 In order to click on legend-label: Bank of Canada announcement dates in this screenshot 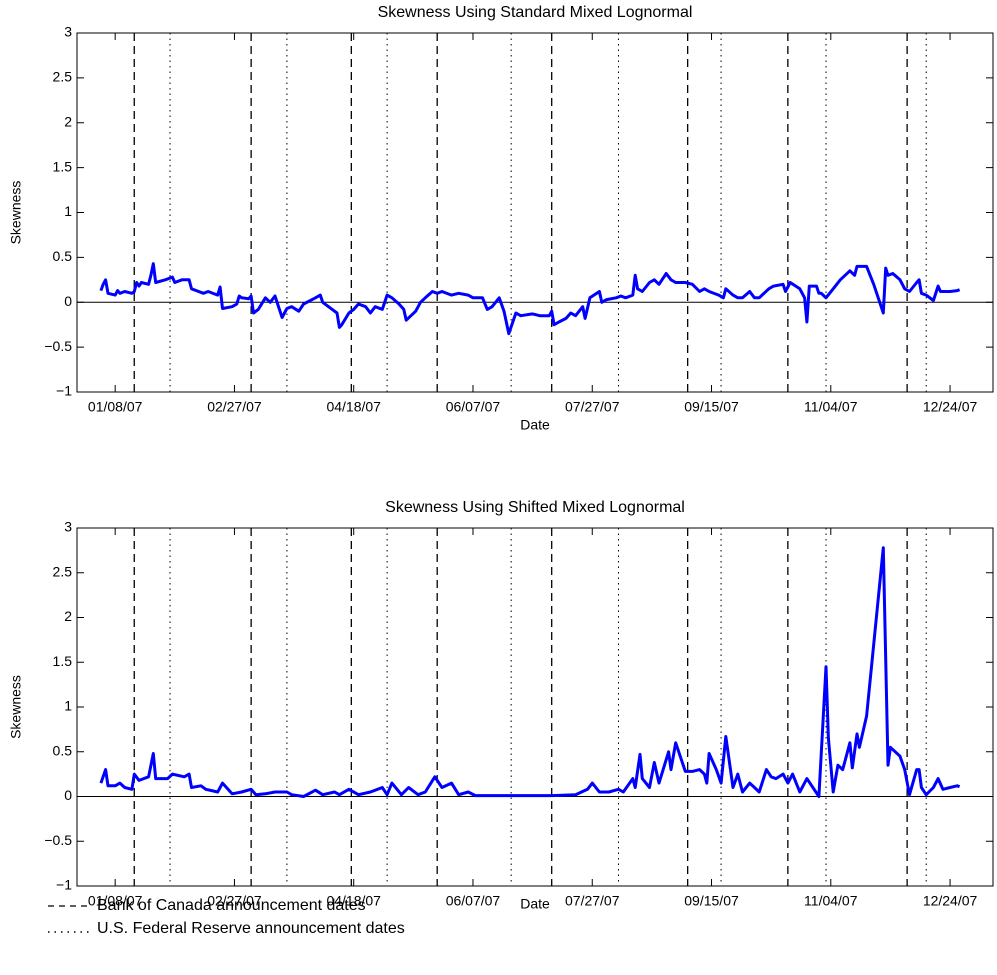, I will do `click(231, 905)`.